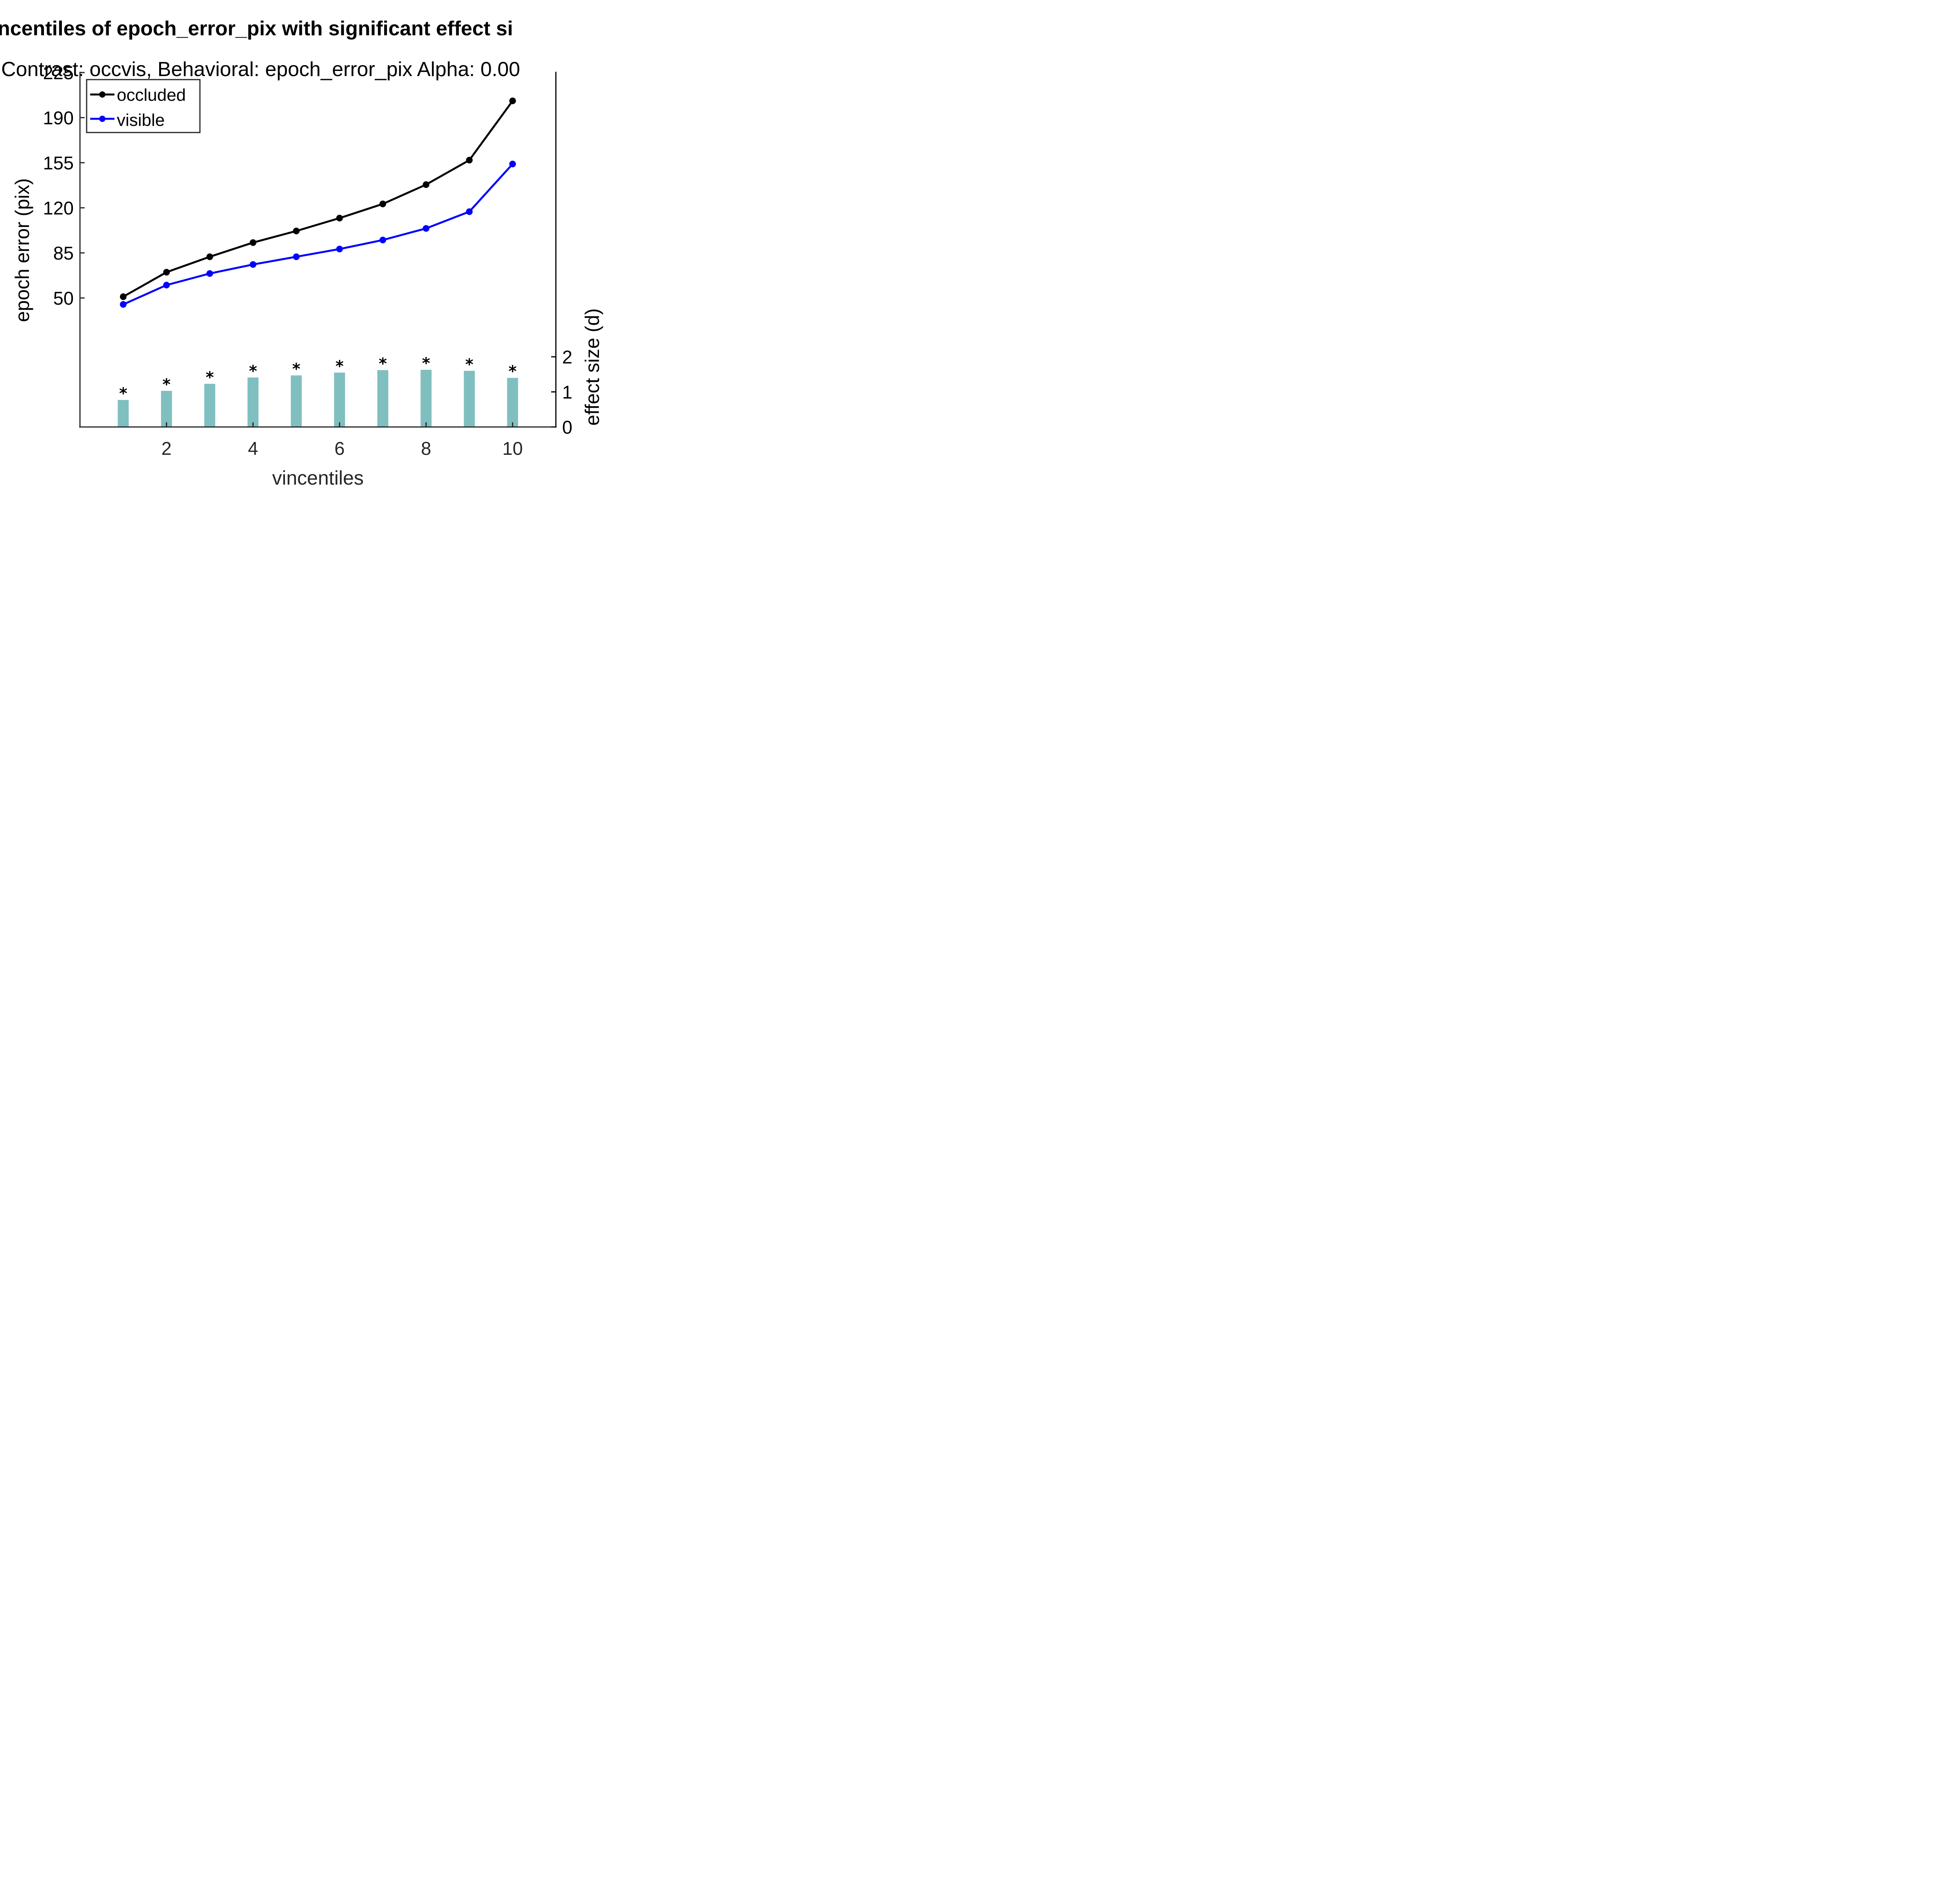  What do you see at coordinates (253, 448) in the screenshot?
I see `x-tick-label-4: 4` at bounding box center [253, 448].